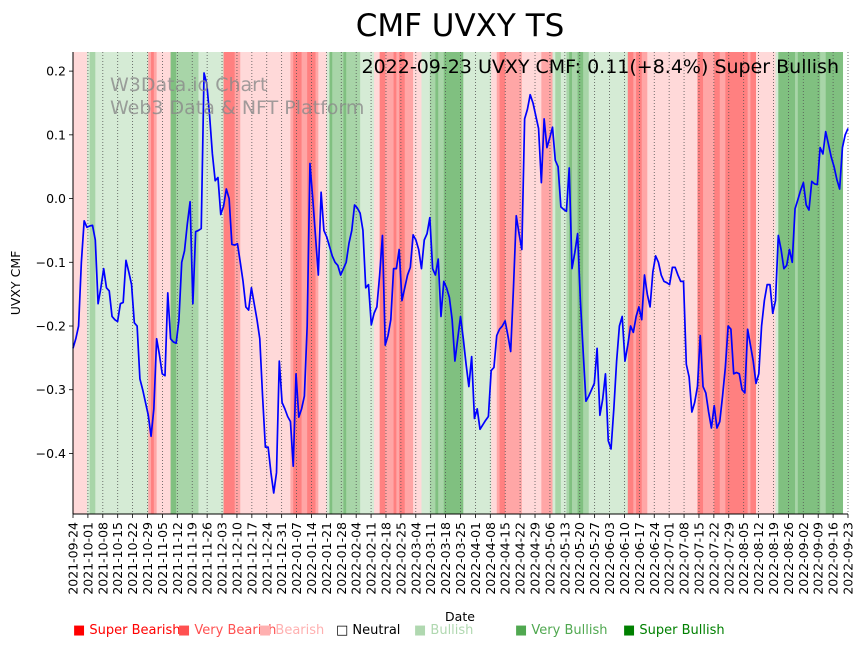 The image size is (864, 646). What do you see at coordinates (73, 558) in the screenshot?
I see `x-tick-label: 2021-09-24` at bounding box center [73, 558].